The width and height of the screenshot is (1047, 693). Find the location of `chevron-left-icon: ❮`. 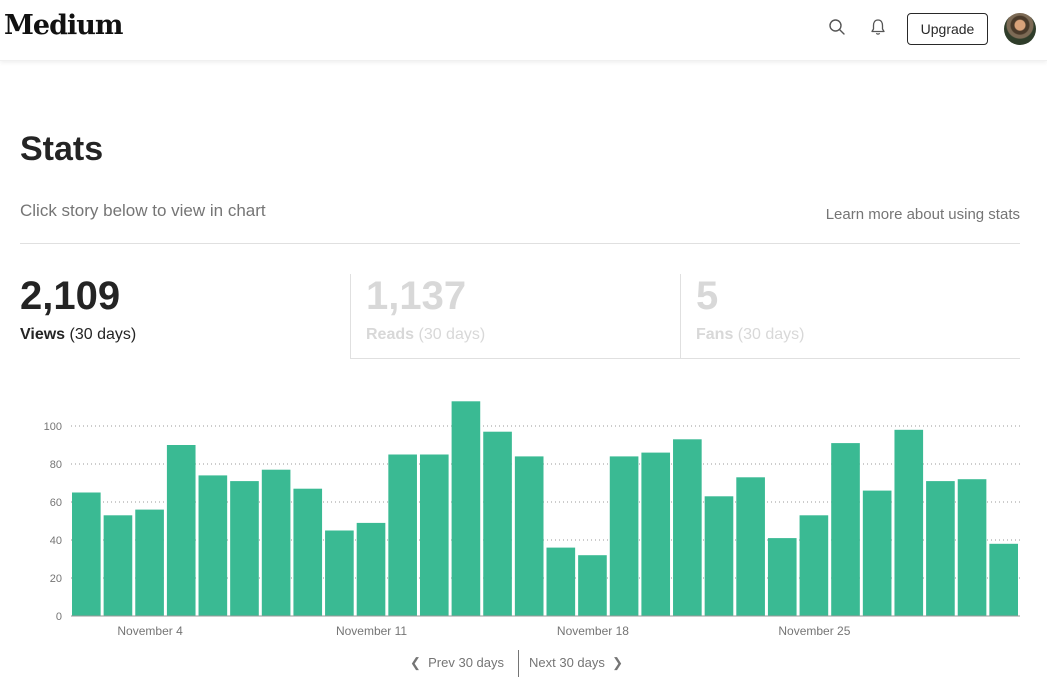

chevron-left-icon: ❮ is located at coordinates (415, 662).